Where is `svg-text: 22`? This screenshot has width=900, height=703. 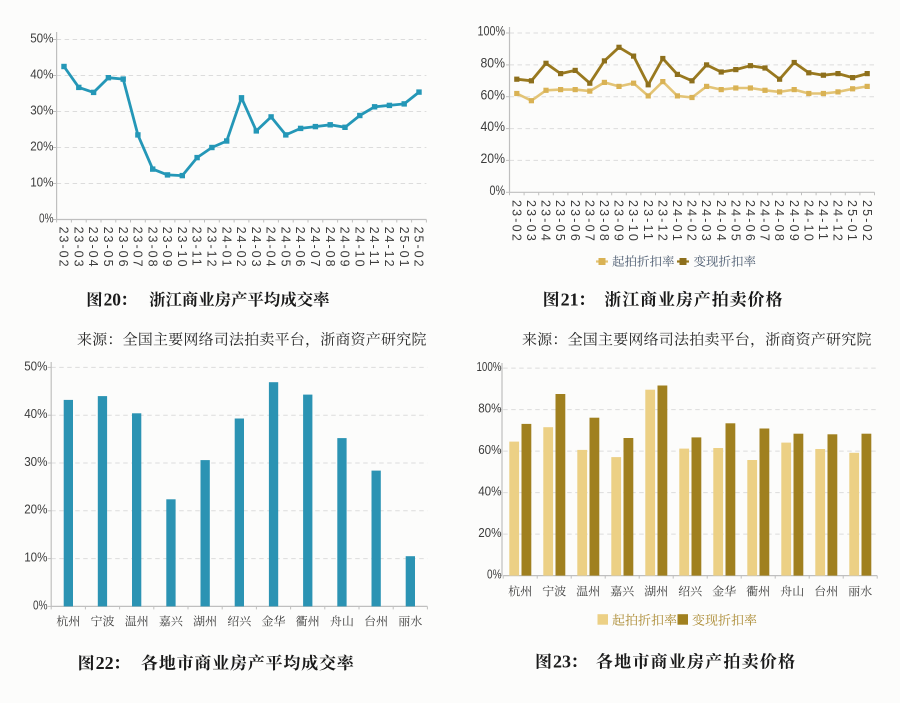 svg-text: 22 is located at coordinates (105, 663).